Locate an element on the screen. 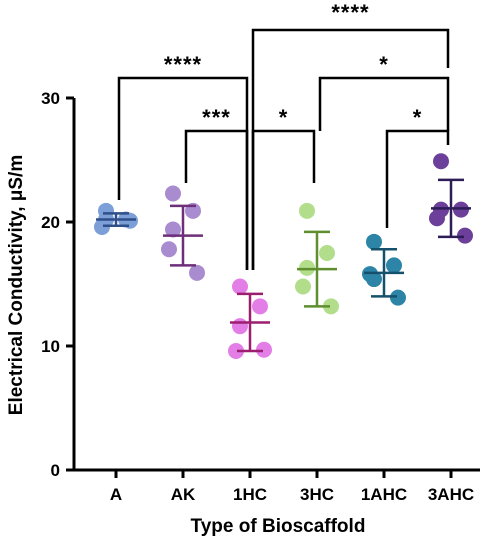 The height and width of the screenshot is (550, 503). x-tick-label: AK is located at coordinates (183, 494).